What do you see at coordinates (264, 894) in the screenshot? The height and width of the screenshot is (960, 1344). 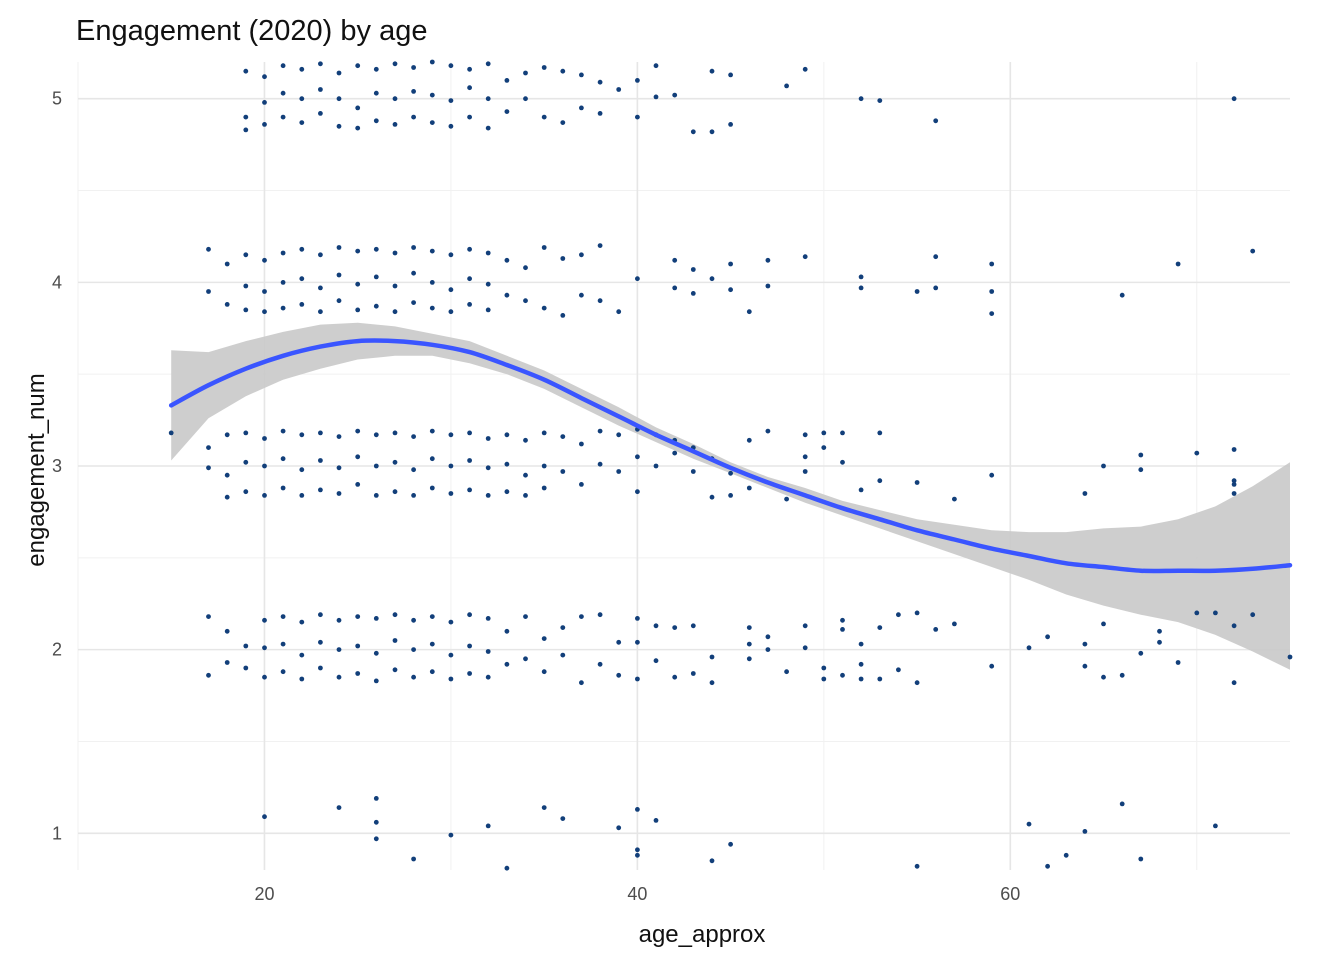 I see `x-tick-label: 20` at bounding box center [264, 894].